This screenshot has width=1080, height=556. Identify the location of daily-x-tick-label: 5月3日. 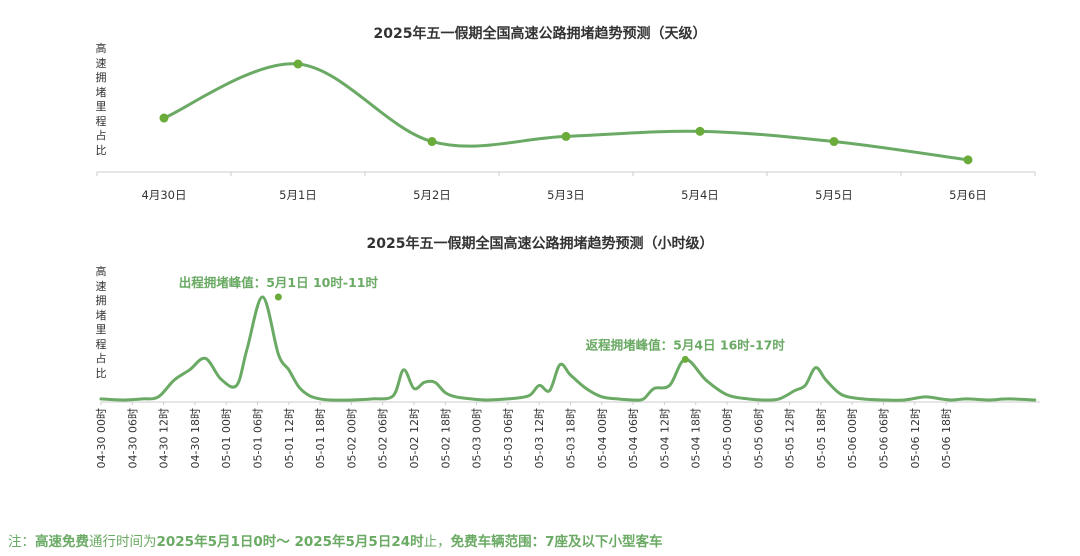
(566, 195).